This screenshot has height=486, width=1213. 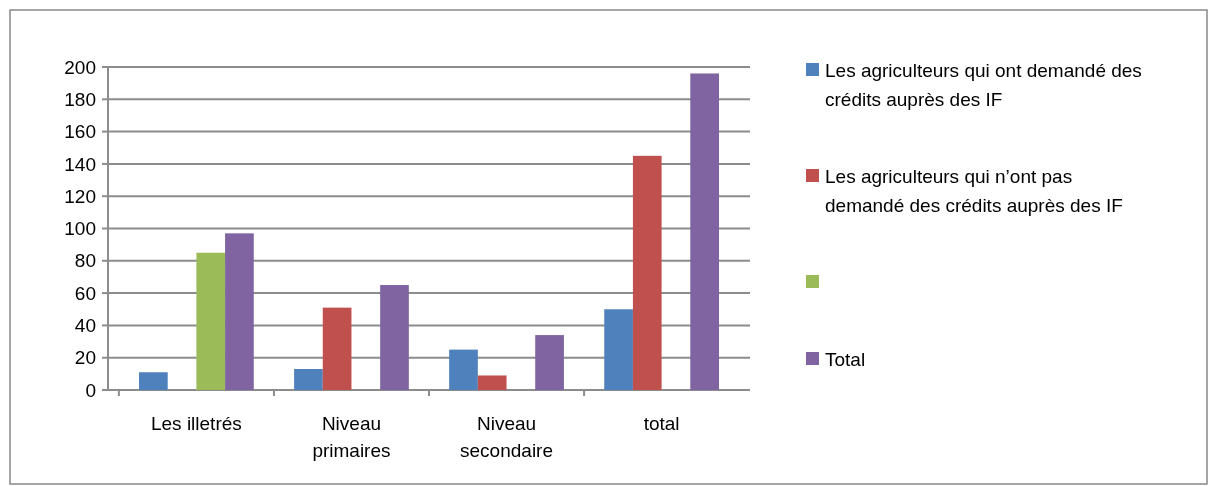 I want to click on y-tick-label: 200, so click(x=80, y=67).